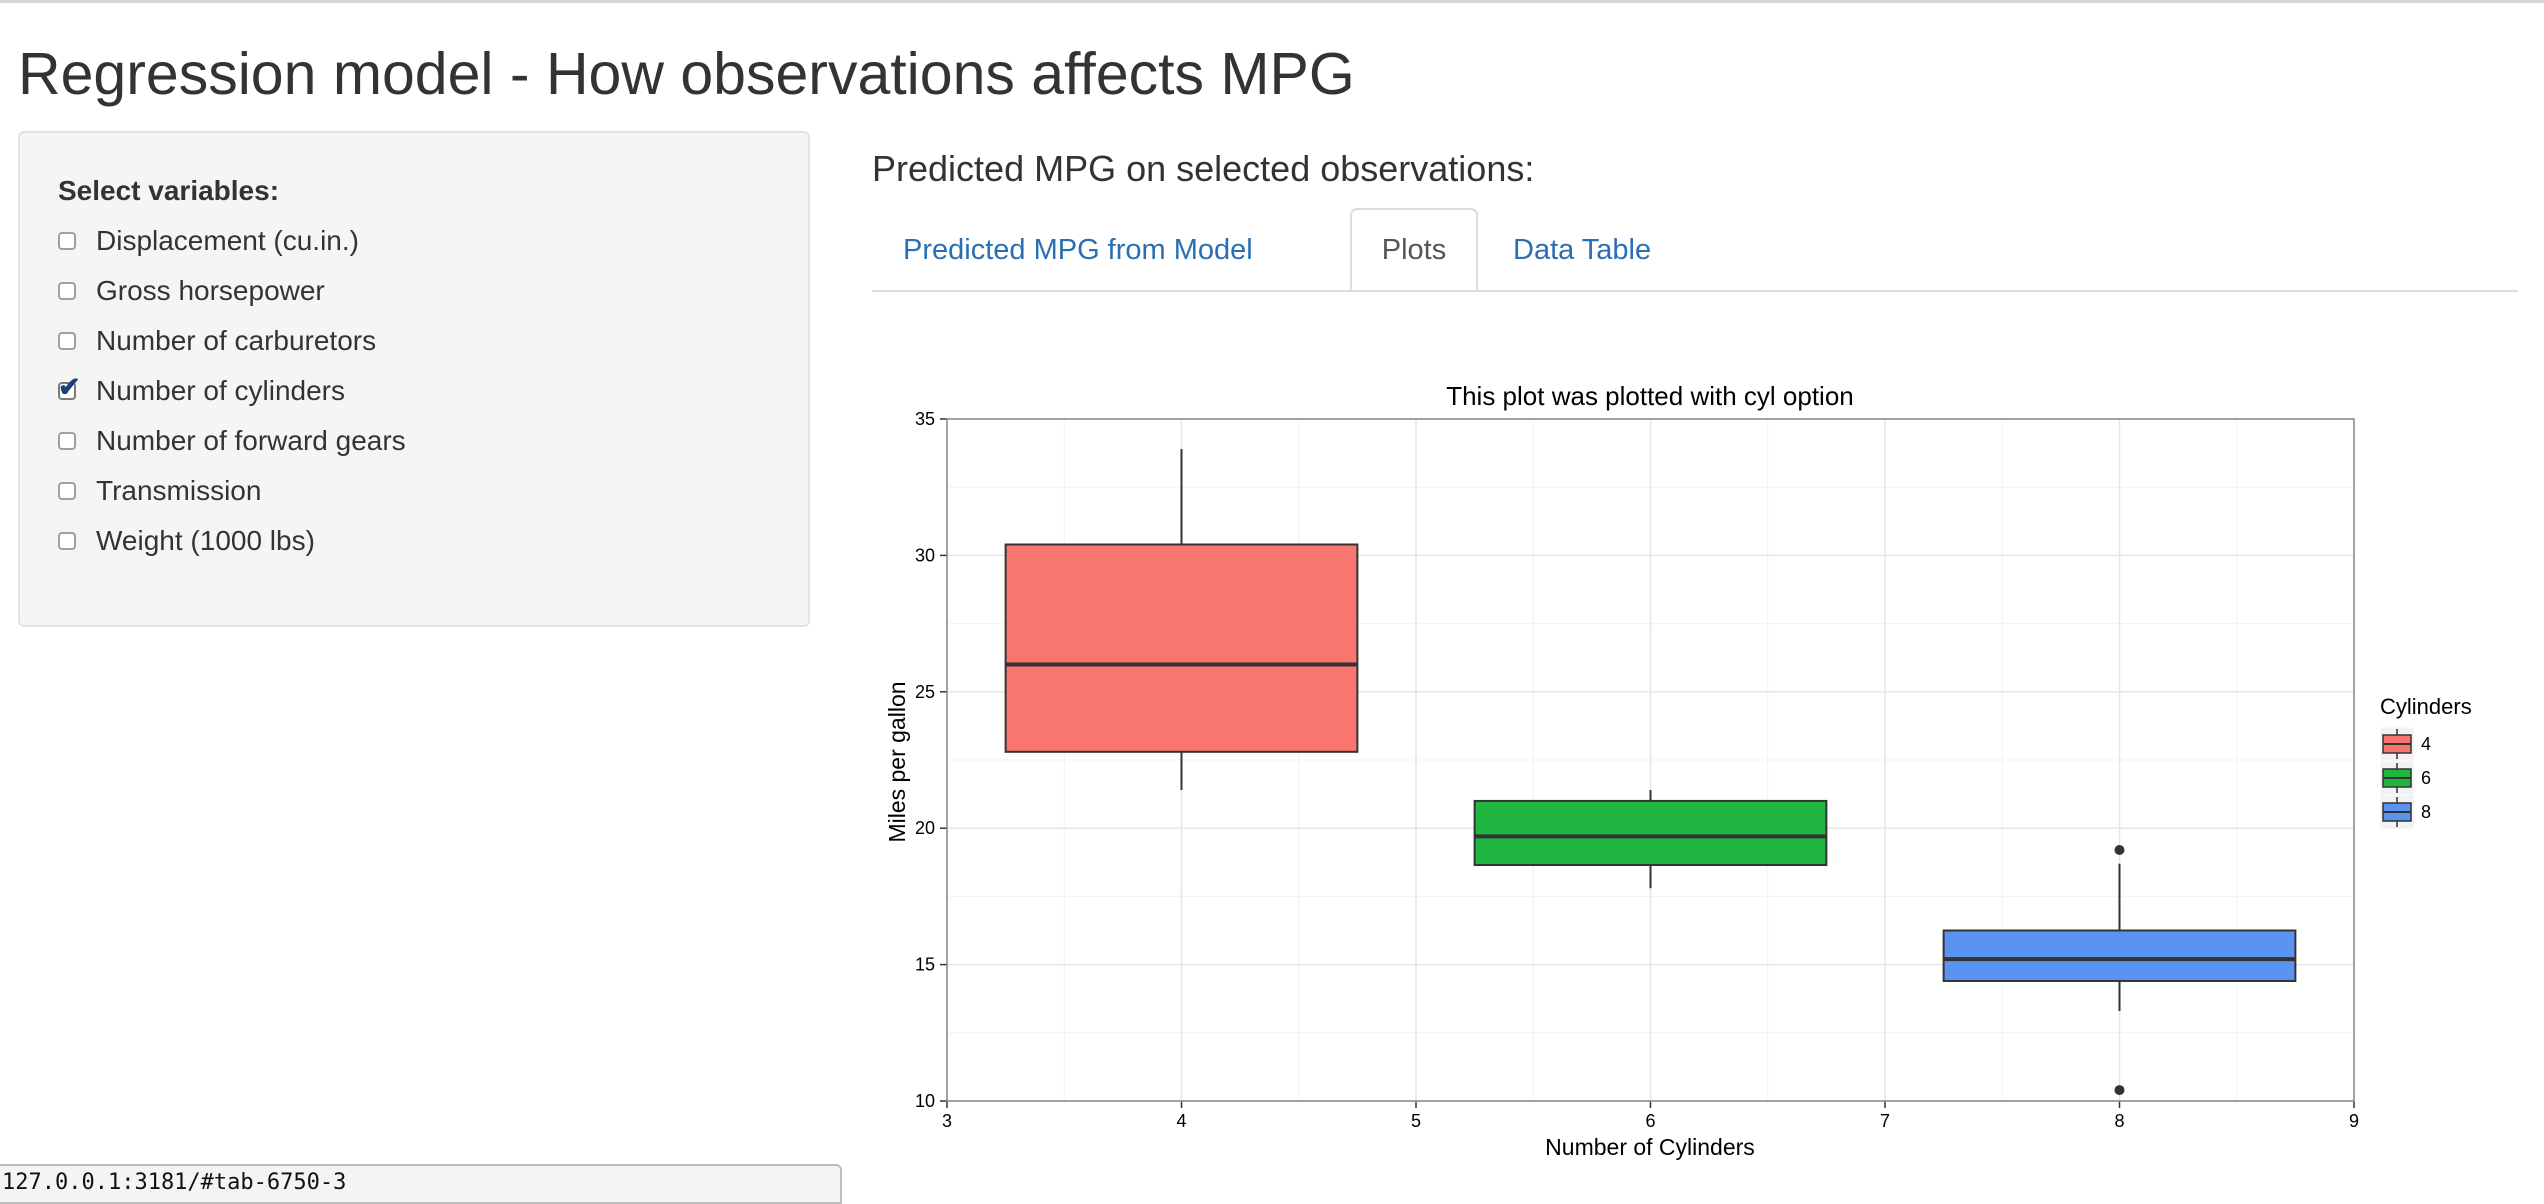 Image resolution: width=2544 pixels, height=1204 pixels. Describe the element at coordinates (179, 490) in the screenshot. I see `checkbox-label: Transmission` at that location.